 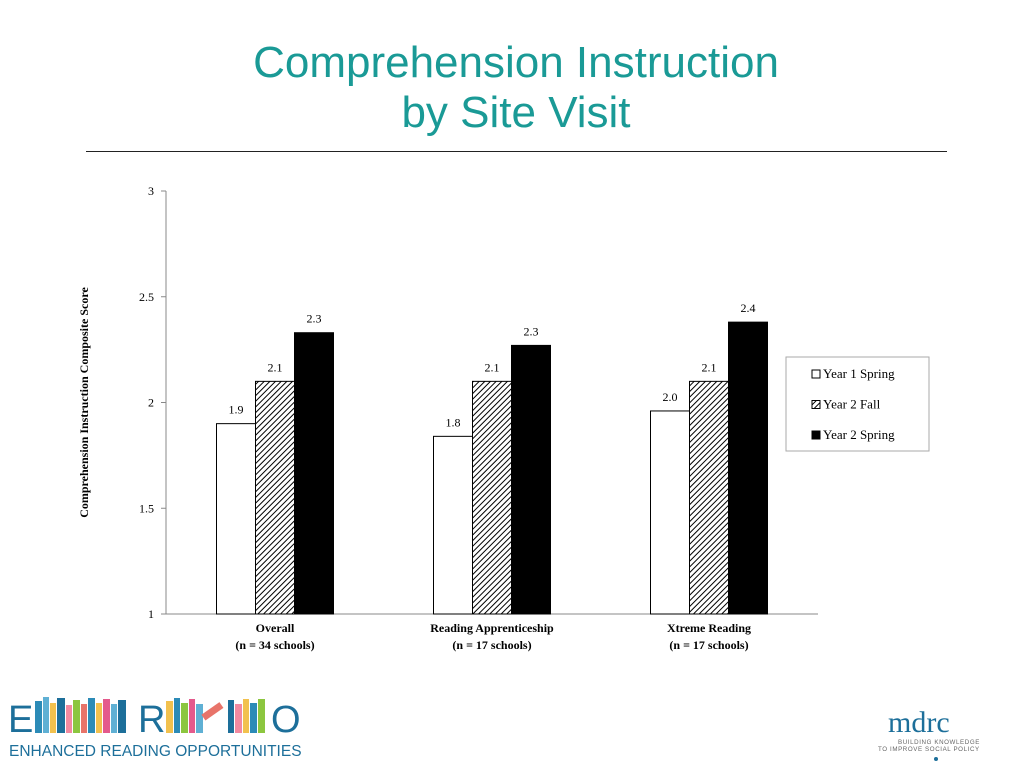 I want to click on legend-box, so click(x=857, y=404).